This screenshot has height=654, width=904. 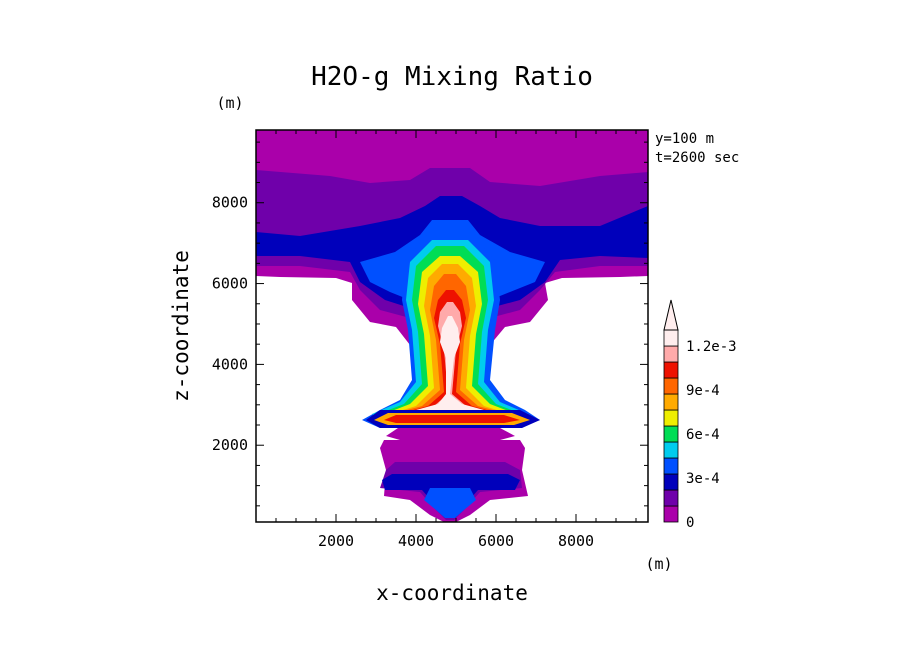 What do you see at coordinates (230, 203) in the screenshot?
I see `y-tick-label: 8000` at bounding box center [230, 203].